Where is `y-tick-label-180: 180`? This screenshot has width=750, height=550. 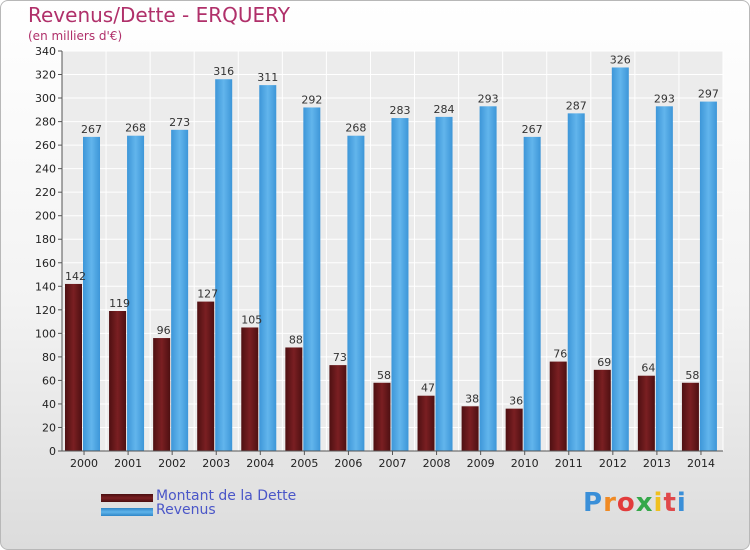 y-tick-label-180: 180 is located at coordinates (45, 239).